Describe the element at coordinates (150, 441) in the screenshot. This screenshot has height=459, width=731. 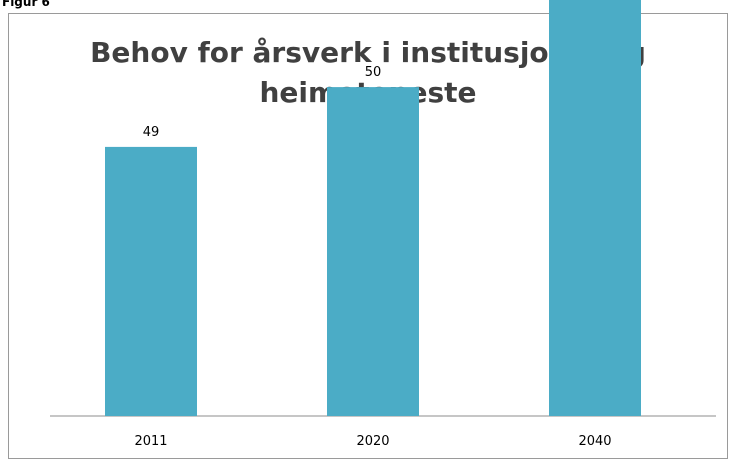
I see `x-tick-label-2011: 2011` at that location.